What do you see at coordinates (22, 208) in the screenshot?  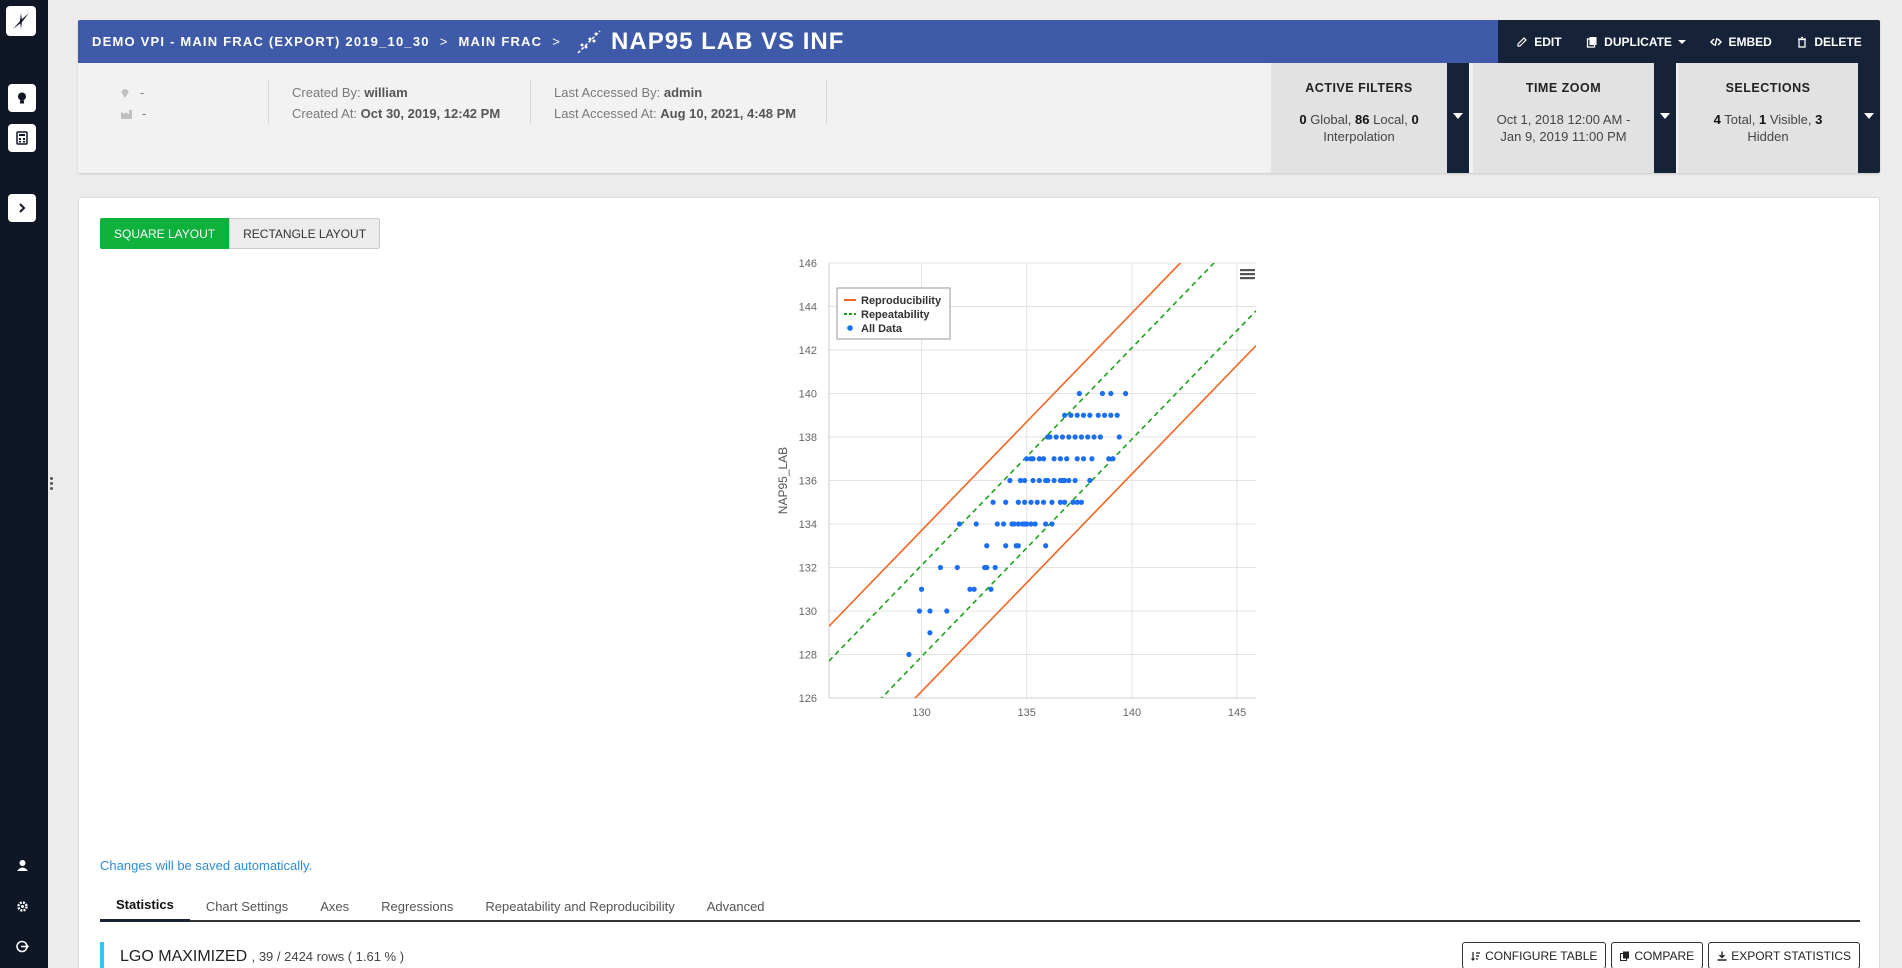 I see `expand-sidebar-button` at bounding box center [22, 208].